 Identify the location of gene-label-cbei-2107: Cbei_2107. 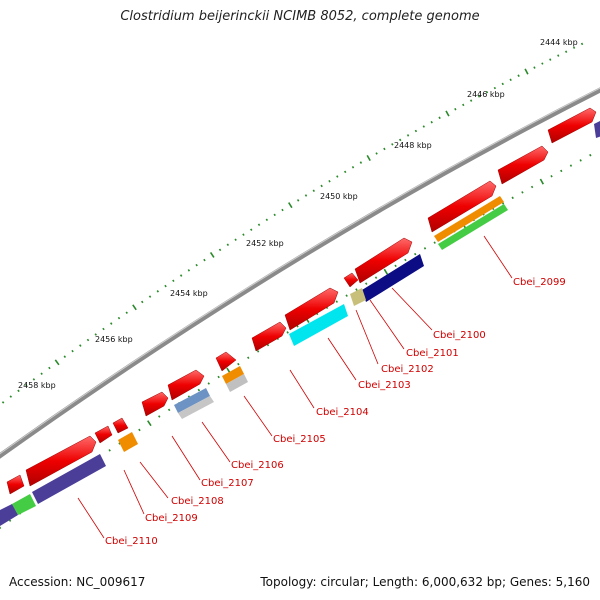
(227, 483).